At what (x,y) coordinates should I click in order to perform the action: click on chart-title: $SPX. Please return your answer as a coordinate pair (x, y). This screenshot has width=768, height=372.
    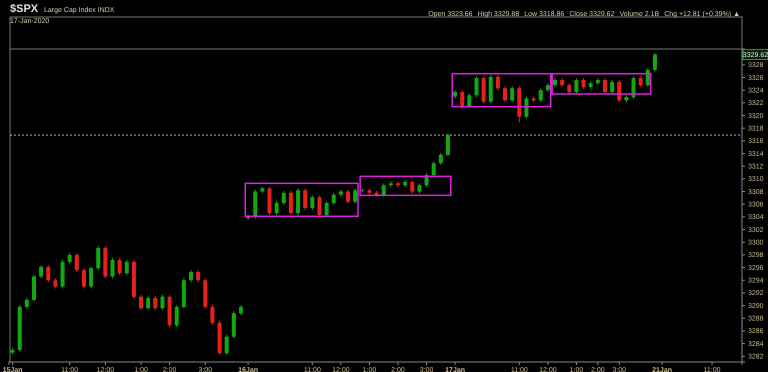
    Looking at the image, I should click on (24, 9).